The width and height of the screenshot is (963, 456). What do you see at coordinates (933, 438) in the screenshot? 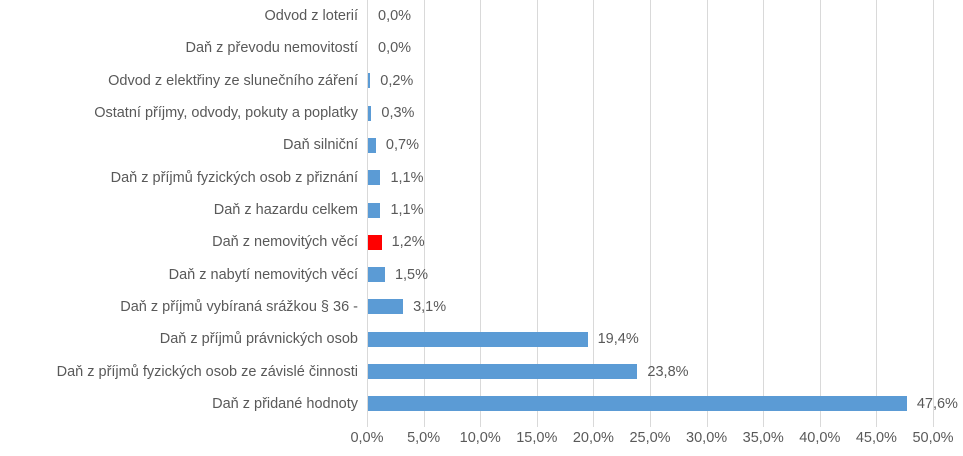
I see `x-axis-tick-label: 50,0%` at bounding box center [933, 438].